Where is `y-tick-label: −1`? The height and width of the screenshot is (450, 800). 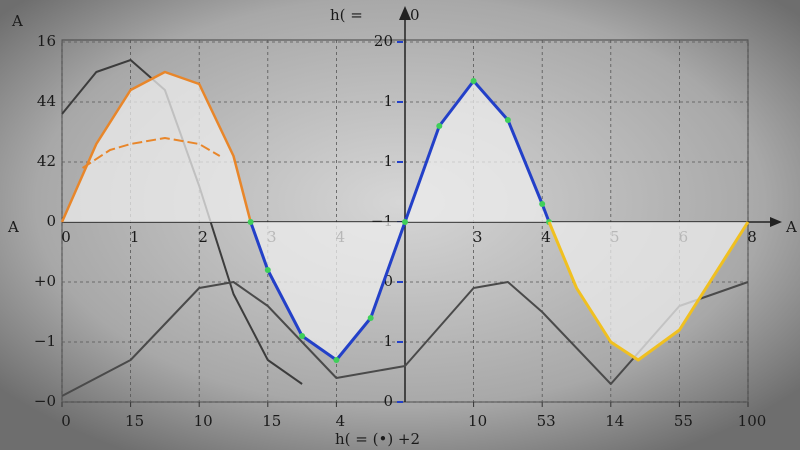
y-tick-label: −1 is located at coordinates (45, 341).